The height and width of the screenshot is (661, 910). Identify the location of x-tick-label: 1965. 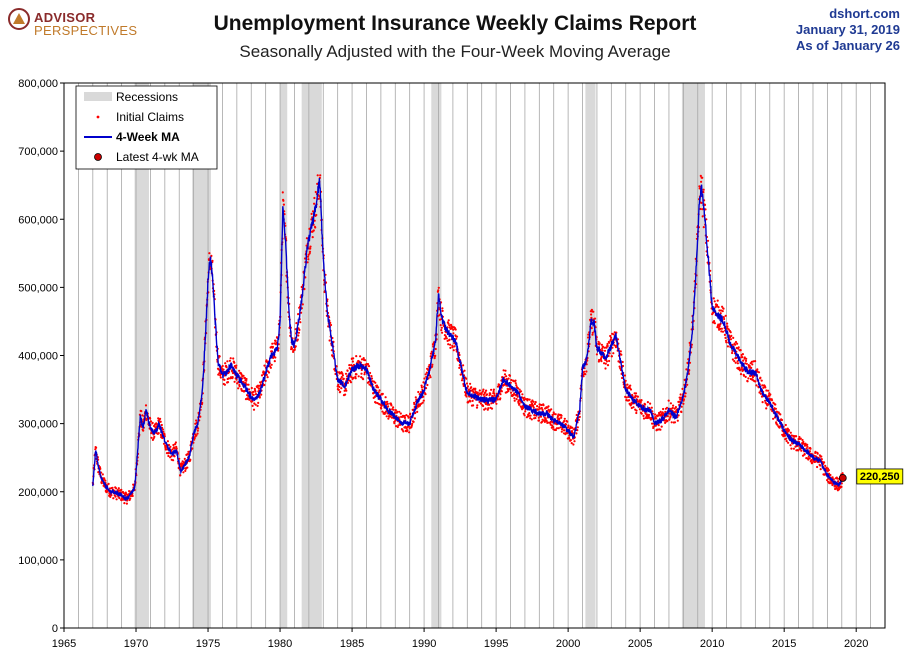
(64, 644).